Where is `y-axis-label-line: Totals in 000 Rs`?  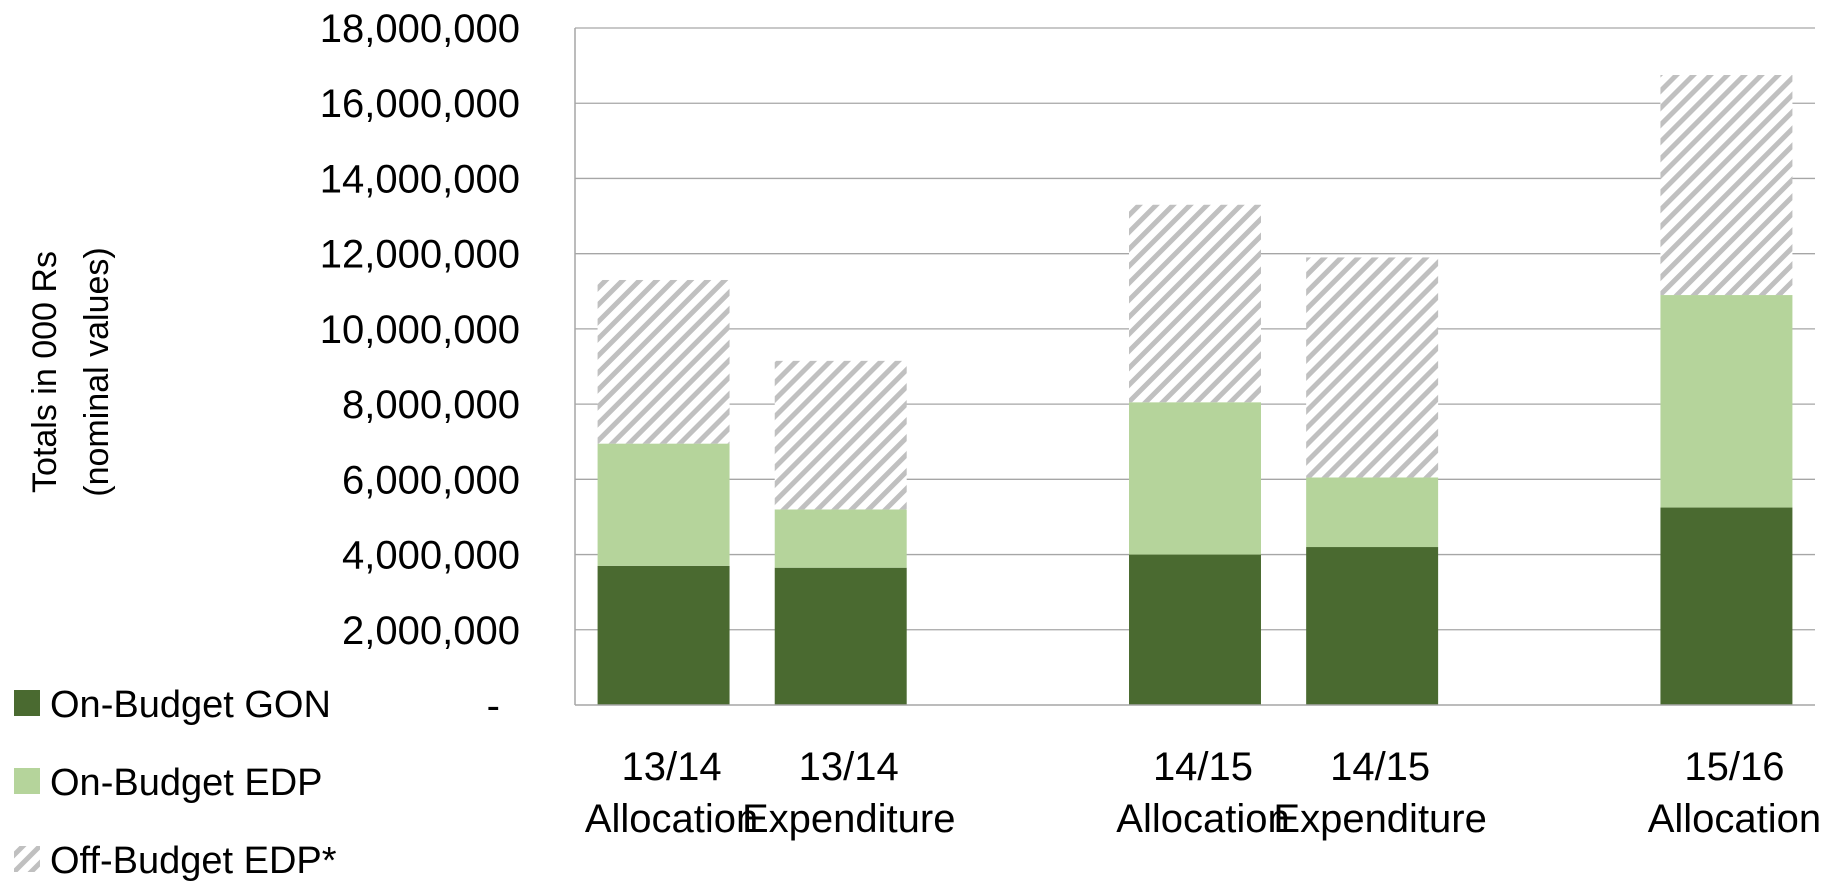 y-axis-label-line: Totals in 000 Rs is located at coordinates (45, 372).